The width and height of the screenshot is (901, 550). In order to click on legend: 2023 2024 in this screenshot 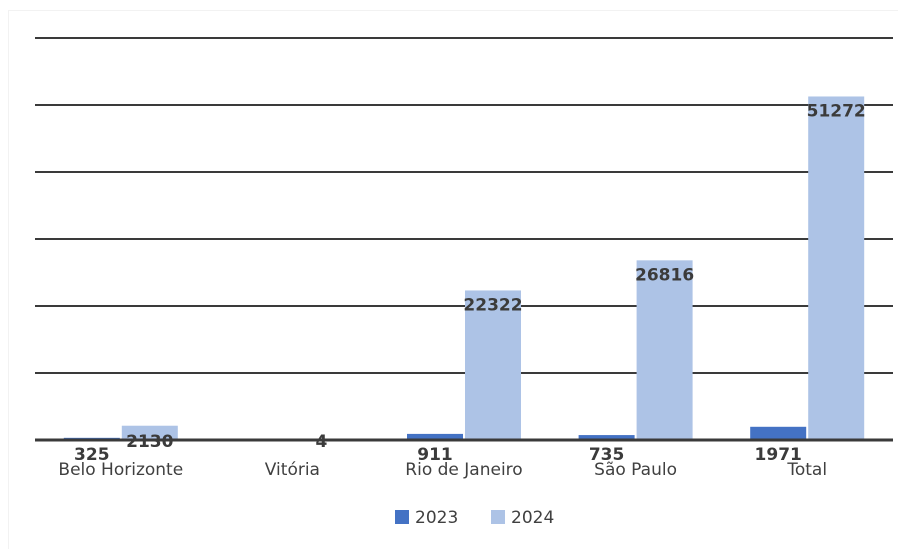, I will do `click(474, 518)`.